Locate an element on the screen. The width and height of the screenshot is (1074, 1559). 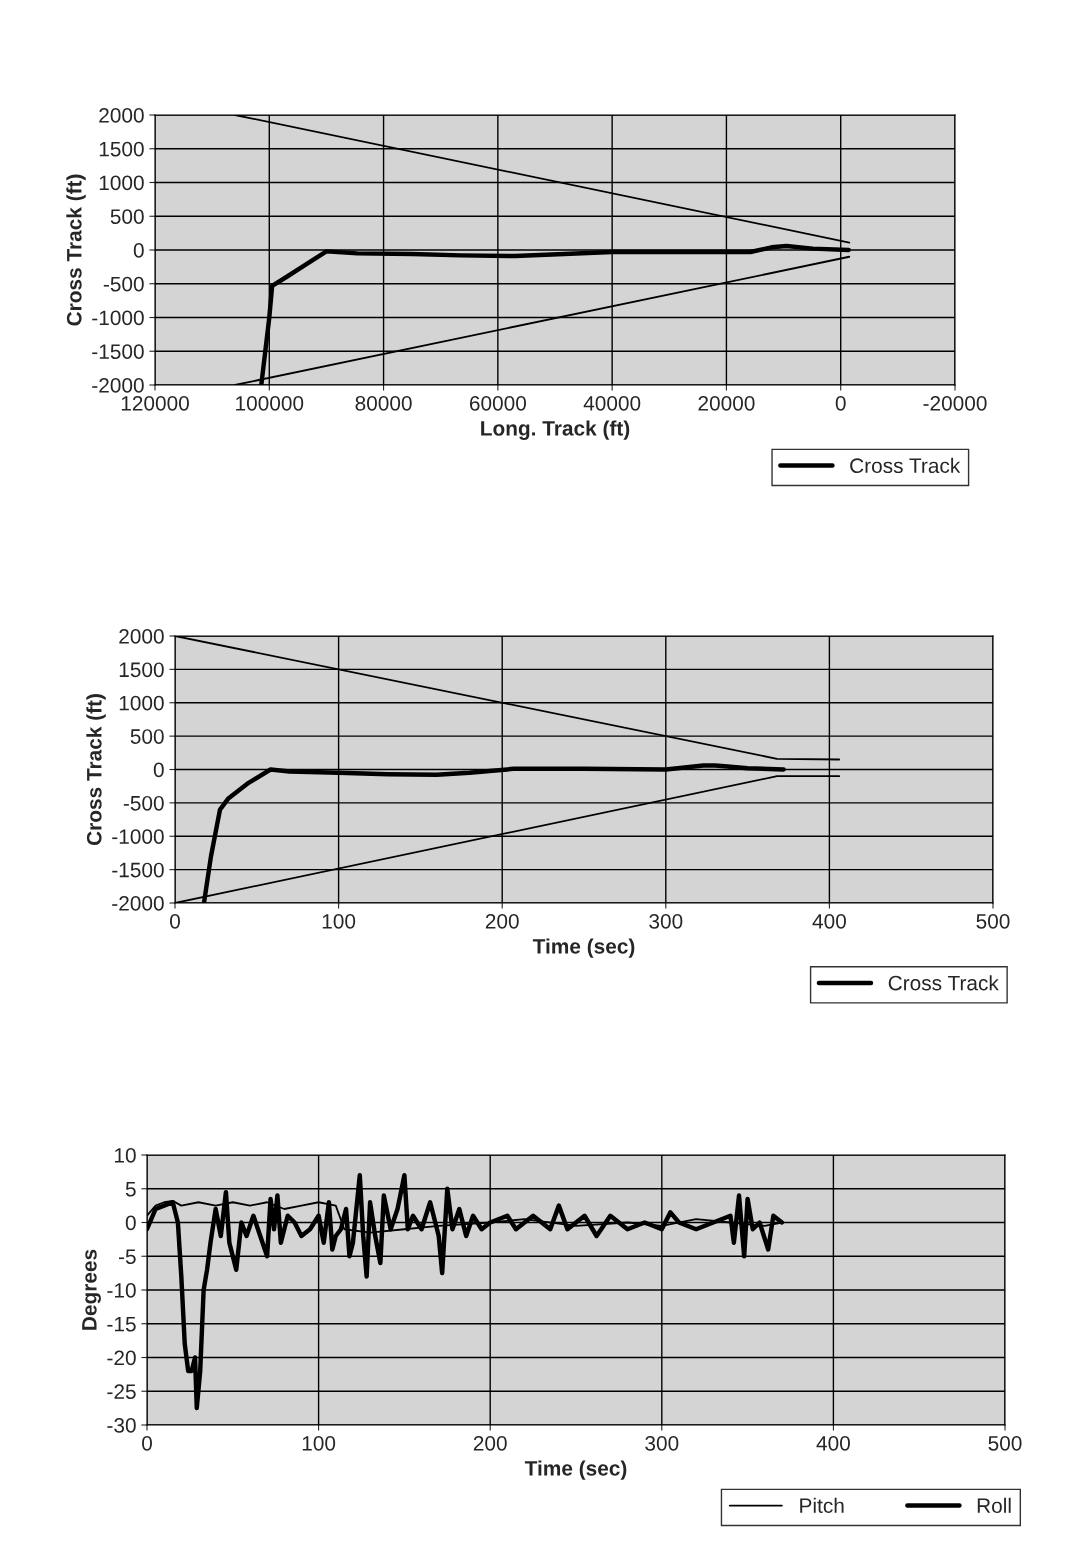
y-tick-label: -30 is located at coordinates (121, 1425).